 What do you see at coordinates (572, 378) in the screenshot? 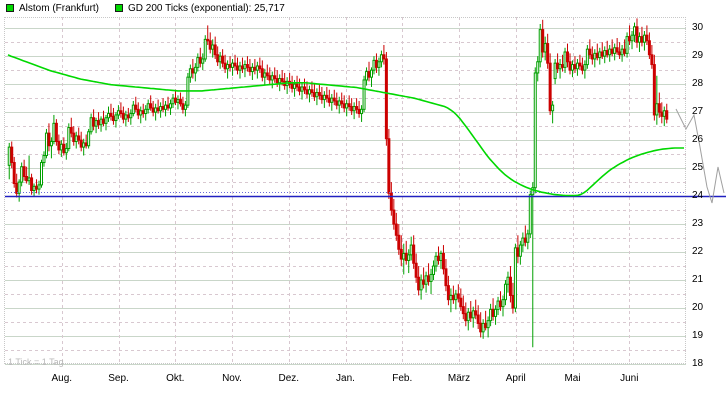
I see `x-axis-label: Mai` at bounding box center [572, 378].